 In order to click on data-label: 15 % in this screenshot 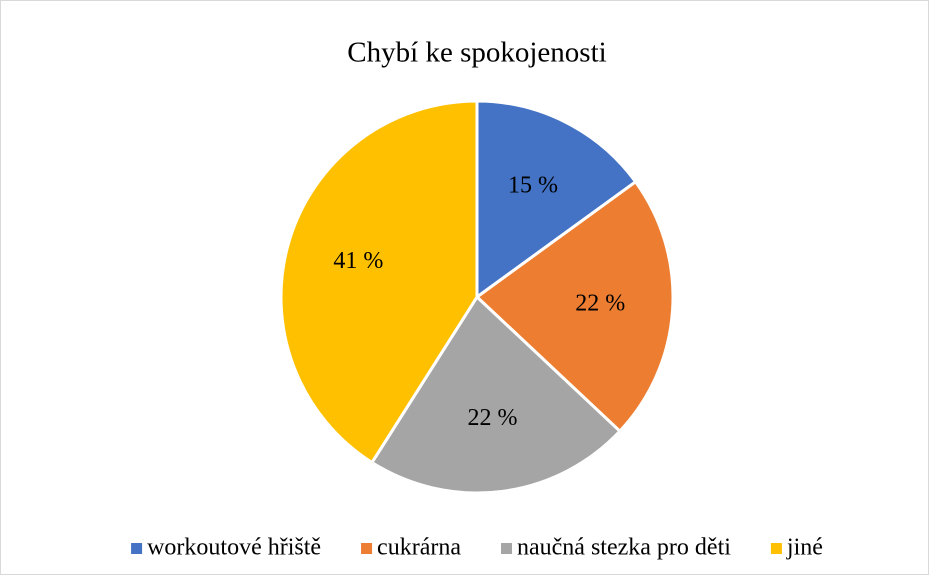, I will do `click(533, 185)`.